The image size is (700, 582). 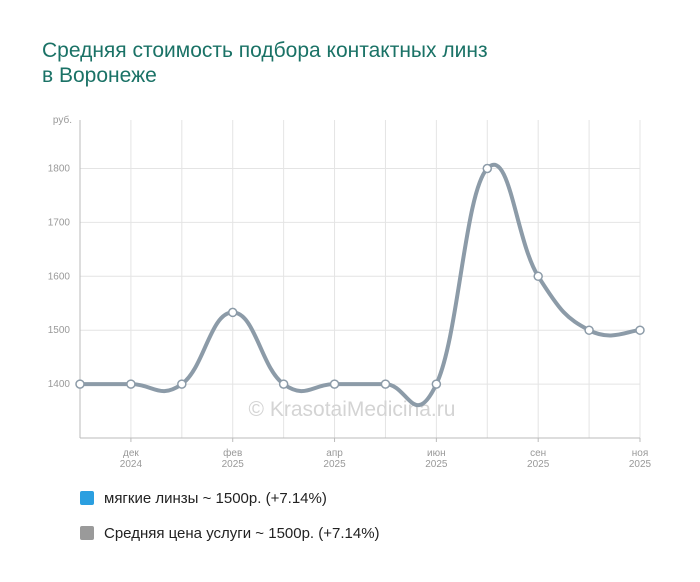 I want to click on legend-swatch-average-price, so click(x=87, y=533).